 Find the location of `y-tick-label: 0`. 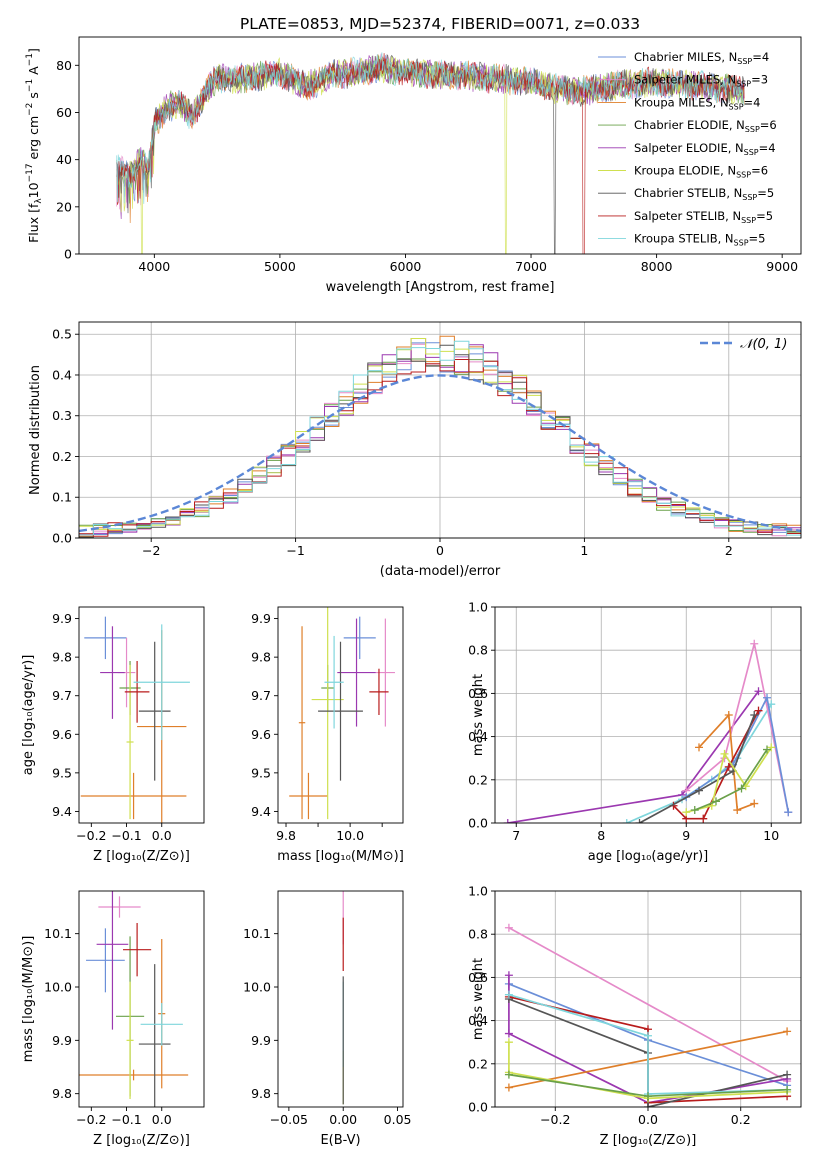

y-tick-label: 0 is located at coordinates (68, 254).